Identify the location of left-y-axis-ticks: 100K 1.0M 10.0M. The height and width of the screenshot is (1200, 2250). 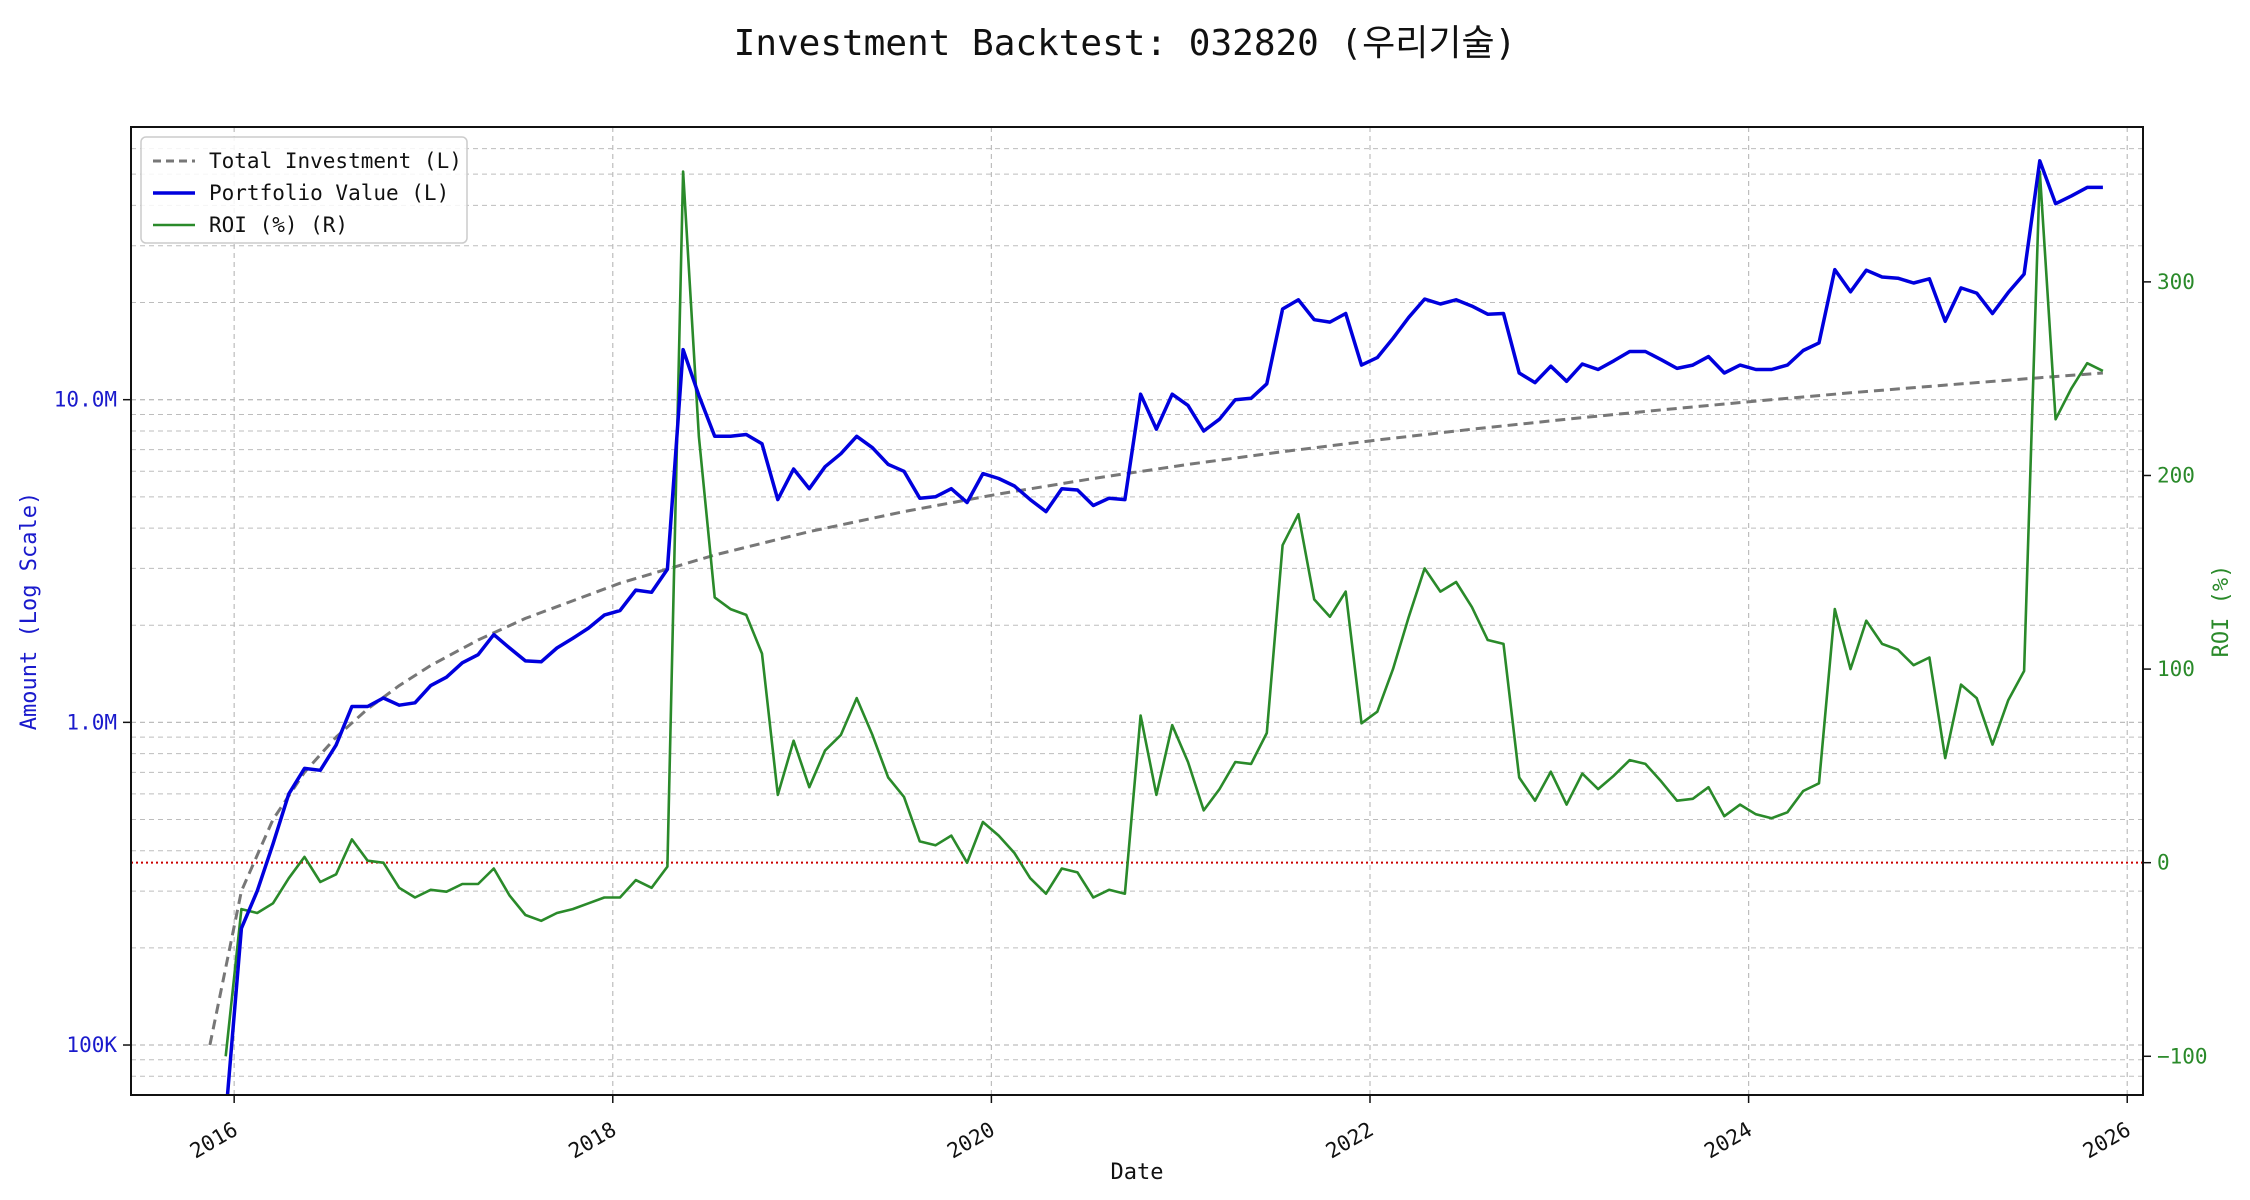
(92, 722).